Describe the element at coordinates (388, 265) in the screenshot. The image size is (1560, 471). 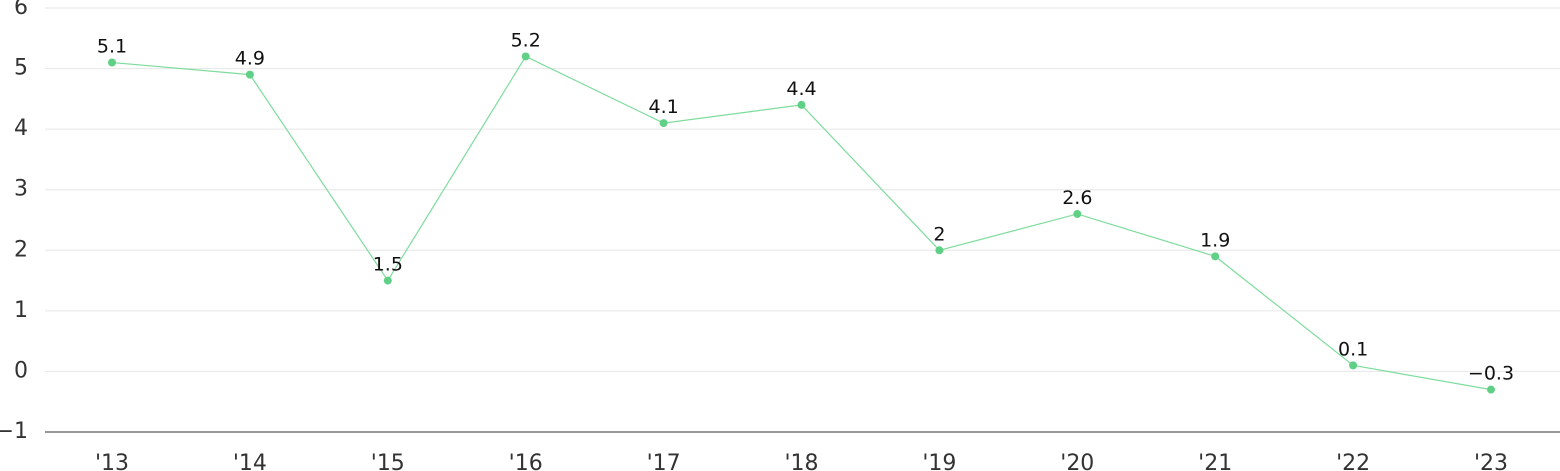
I see `data-label: 1.5` at that location.